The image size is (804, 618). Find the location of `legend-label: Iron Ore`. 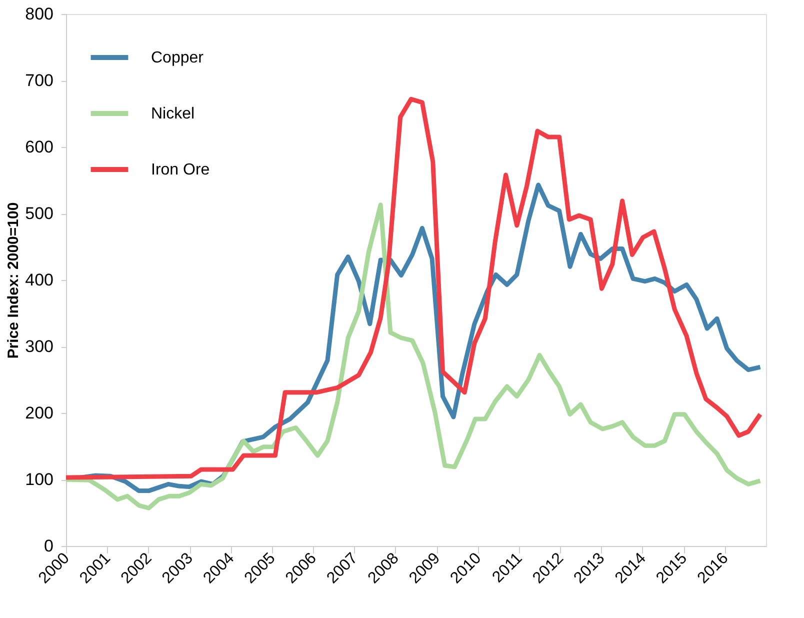

legend-label: Iron Ore is located at coordinates (180, 170).